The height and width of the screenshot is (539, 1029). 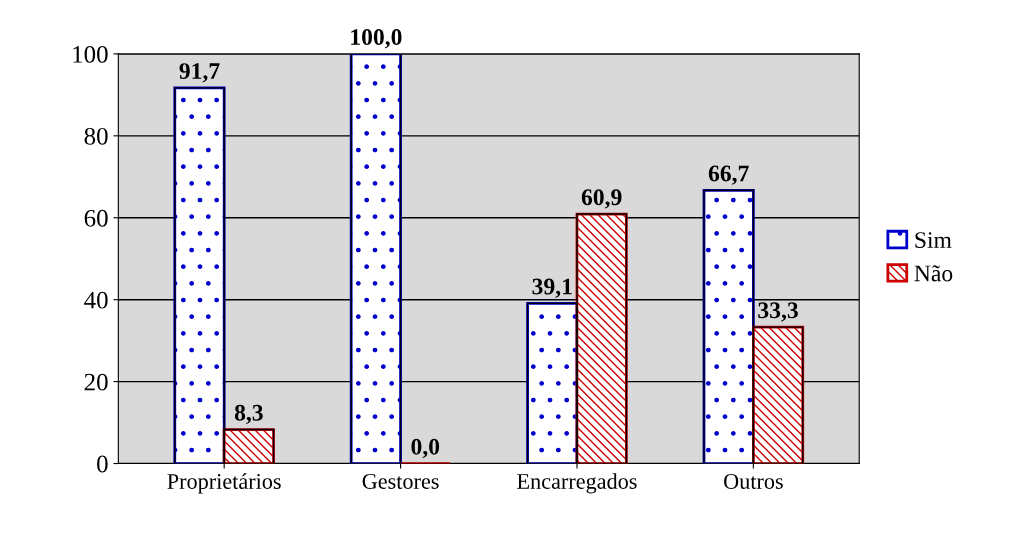 What do you see at coordinates (96, 218) in the screenshot?
I see `y-tick-label: 60` at bounding box center [96, 218].